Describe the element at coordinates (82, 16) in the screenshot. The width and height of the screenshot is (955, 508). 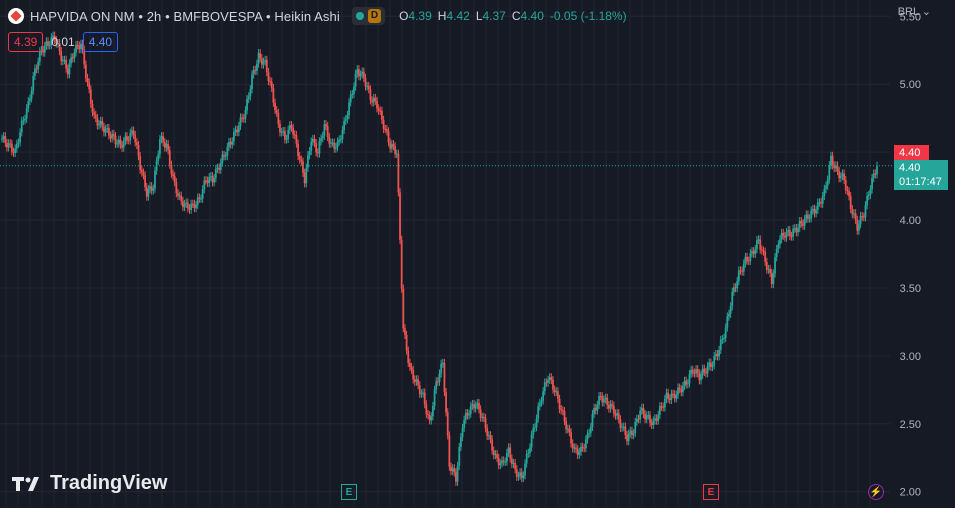
I see `symbol-name: HAPVIDA ON NM` at that location.